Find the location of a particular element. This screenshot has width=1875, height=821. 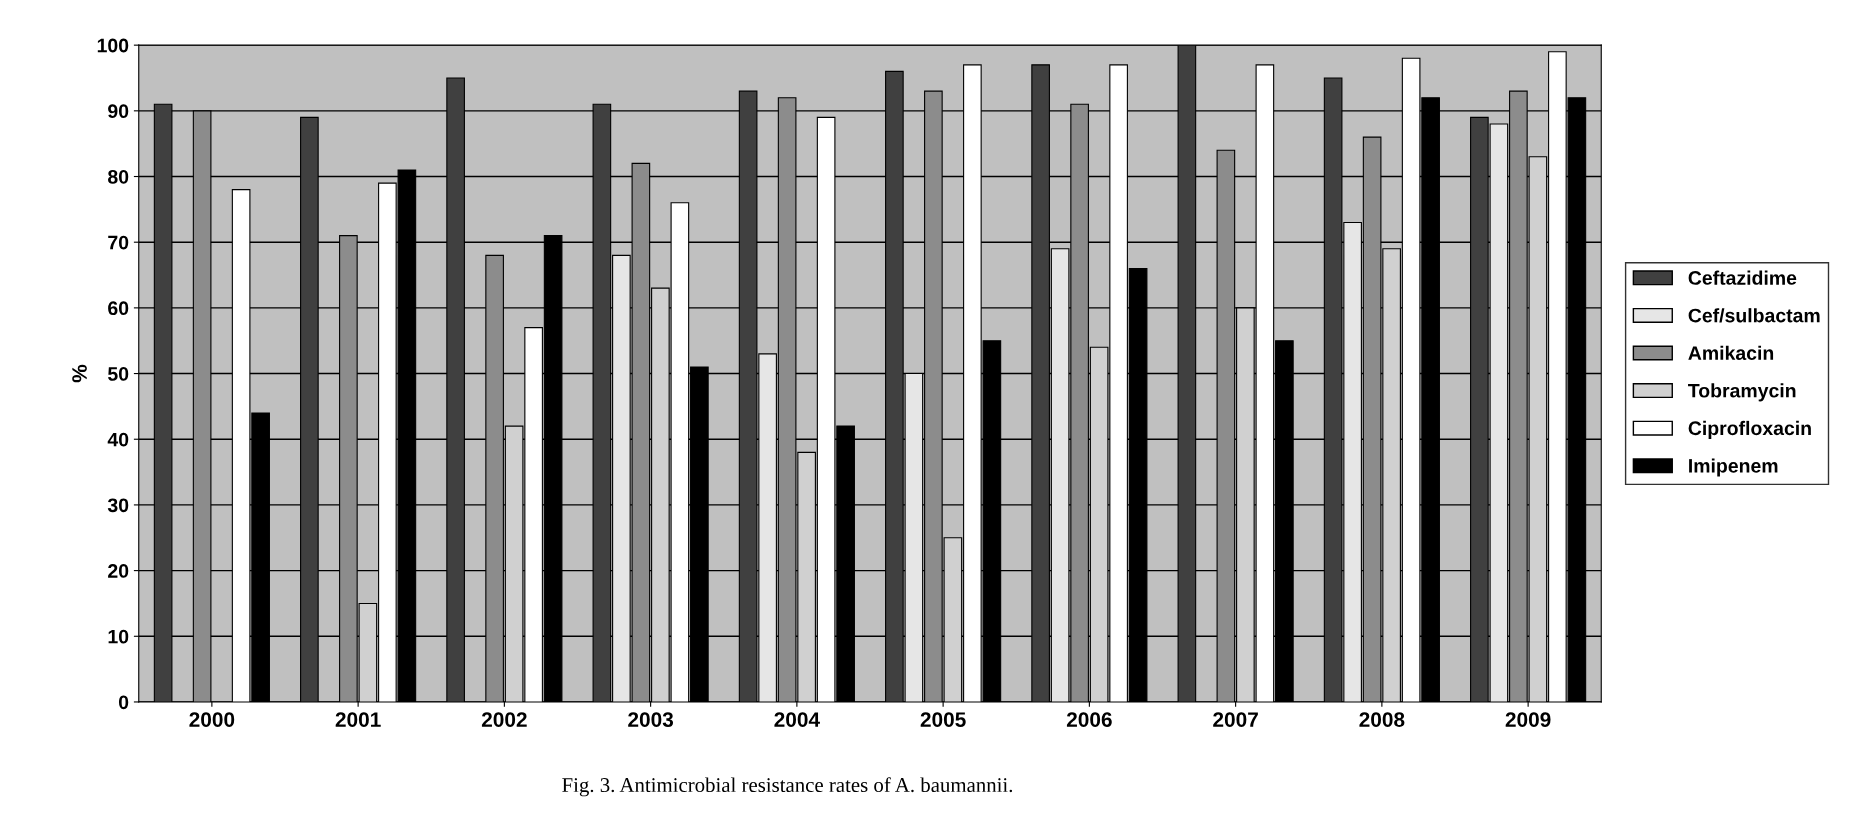

x-tick-label: 2002 is located at coordinates (504, 719).